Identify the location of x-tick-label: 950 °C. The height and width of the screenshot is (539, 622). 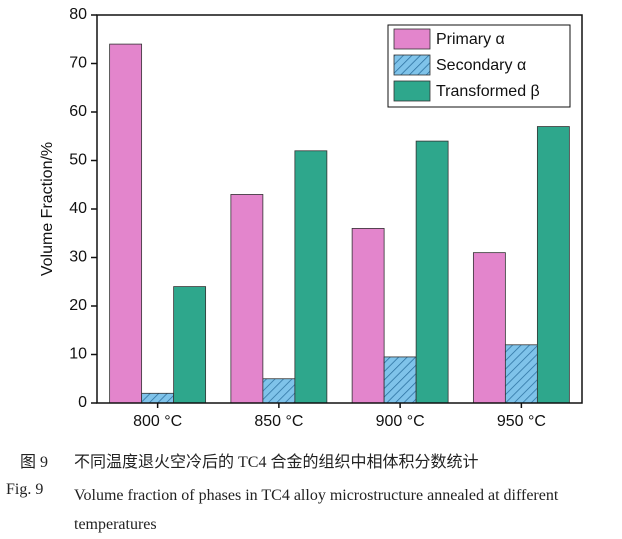
(521, 421).